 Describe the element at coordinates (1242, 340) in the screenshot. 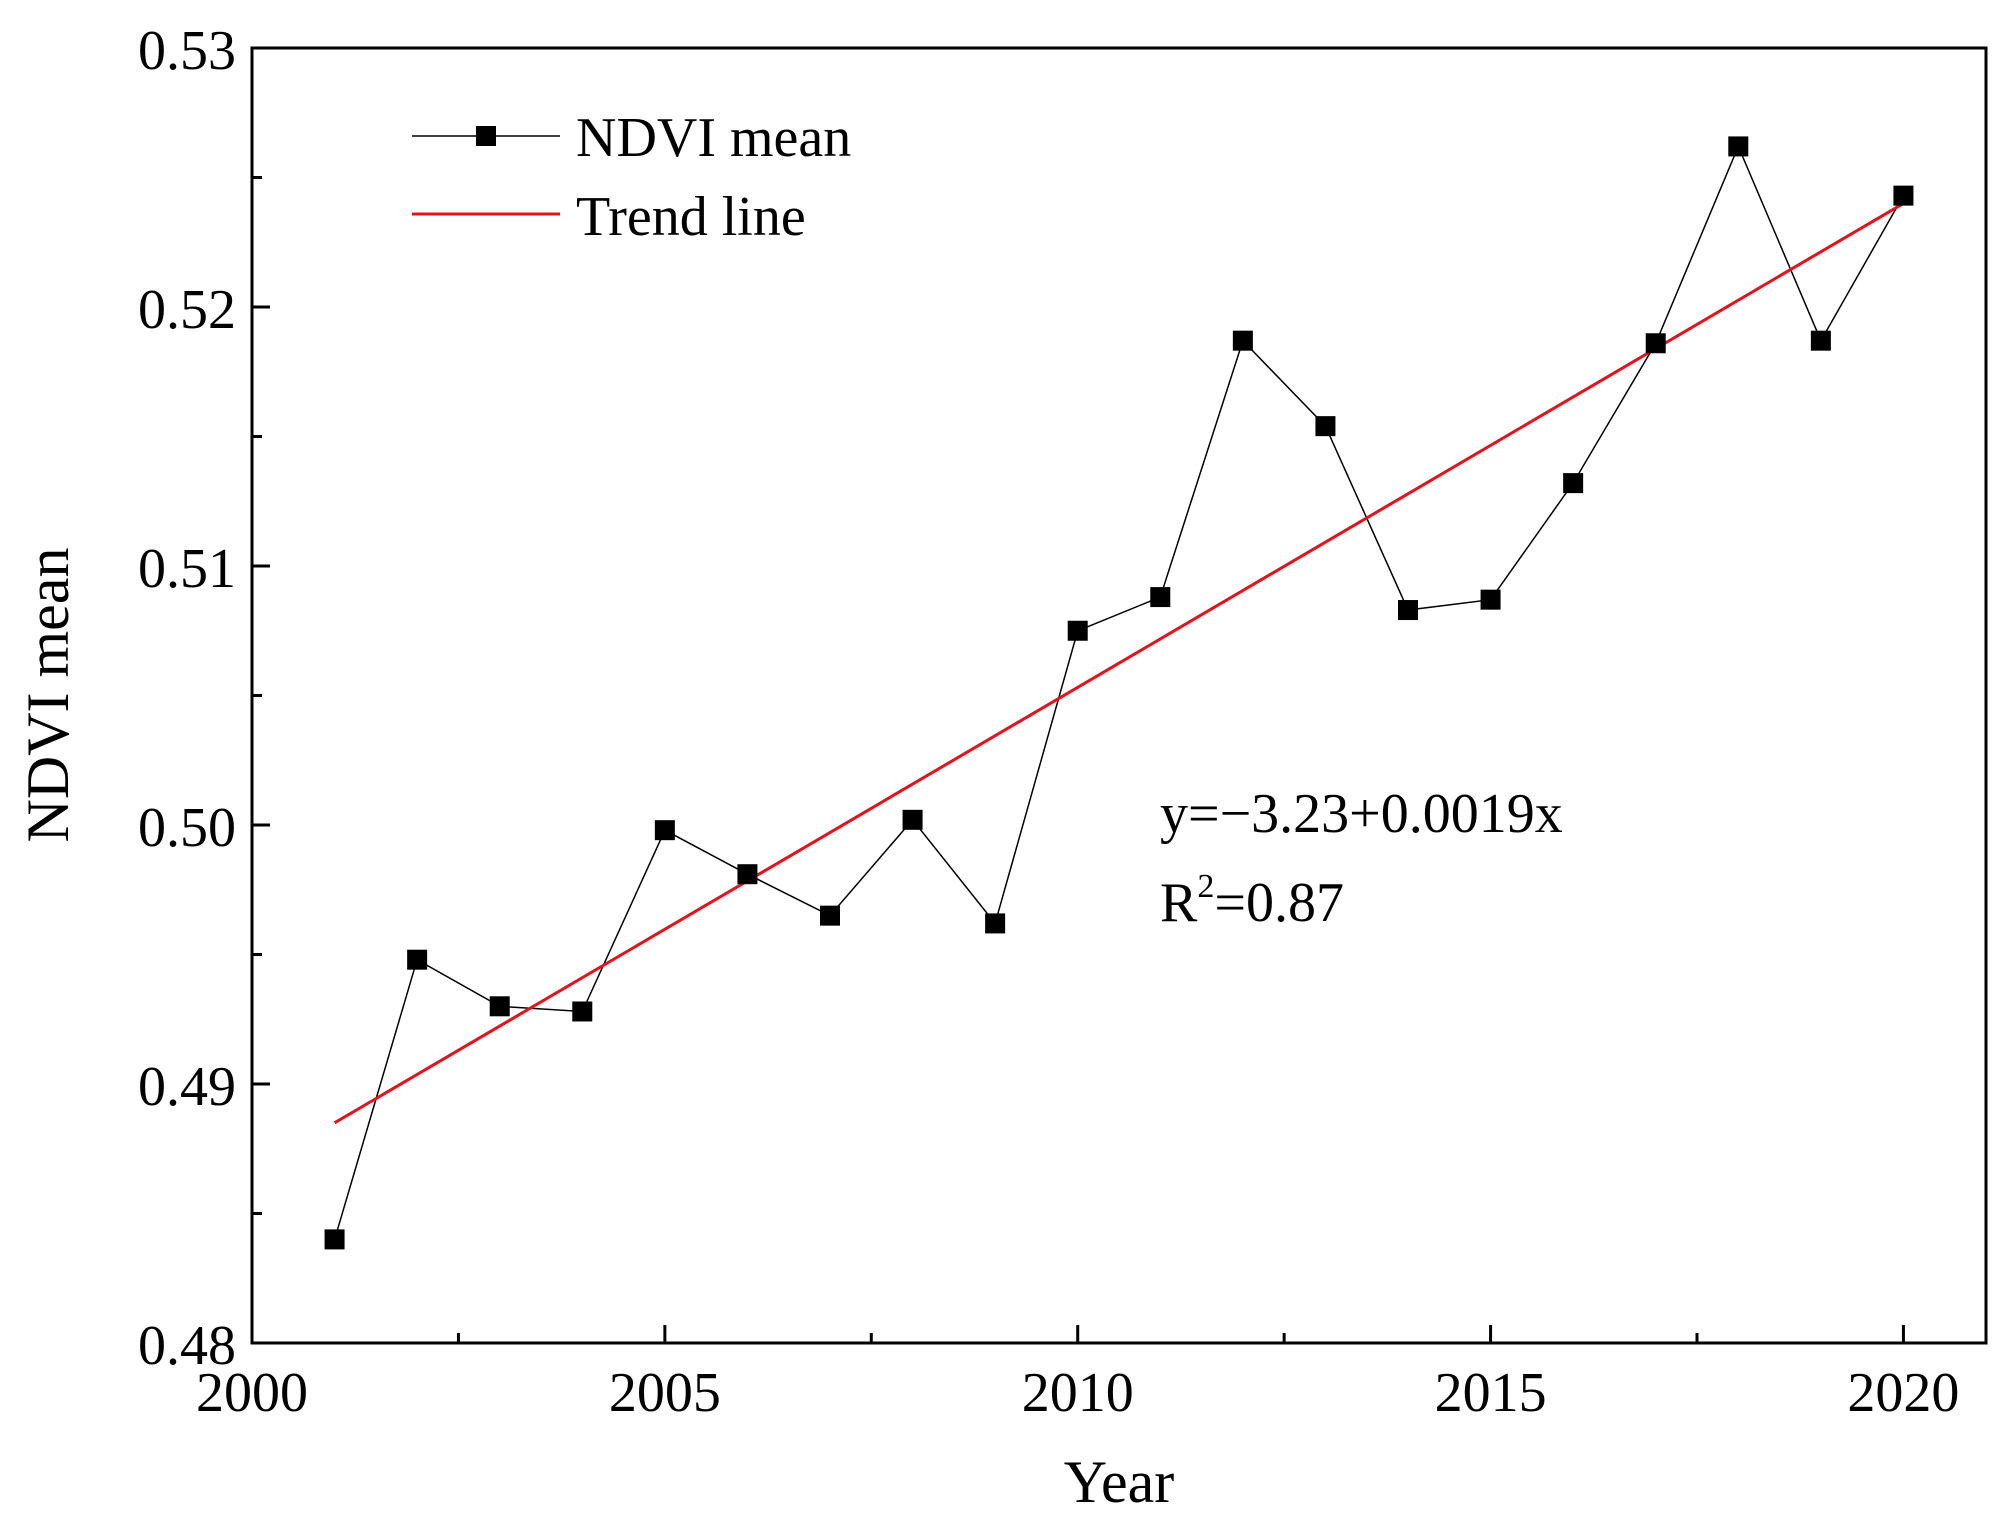

I see `ndvi-point-2012` at that location.